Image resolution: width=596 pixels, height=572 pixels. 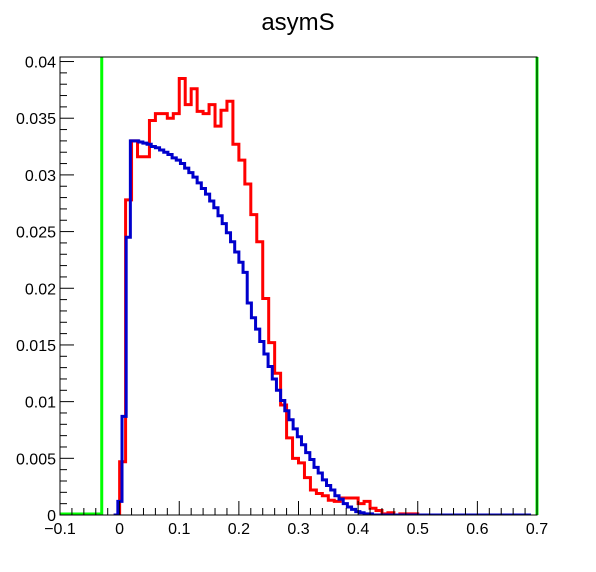 I want to click on x-tick-label: 0.5, so click(x=418, y=529).